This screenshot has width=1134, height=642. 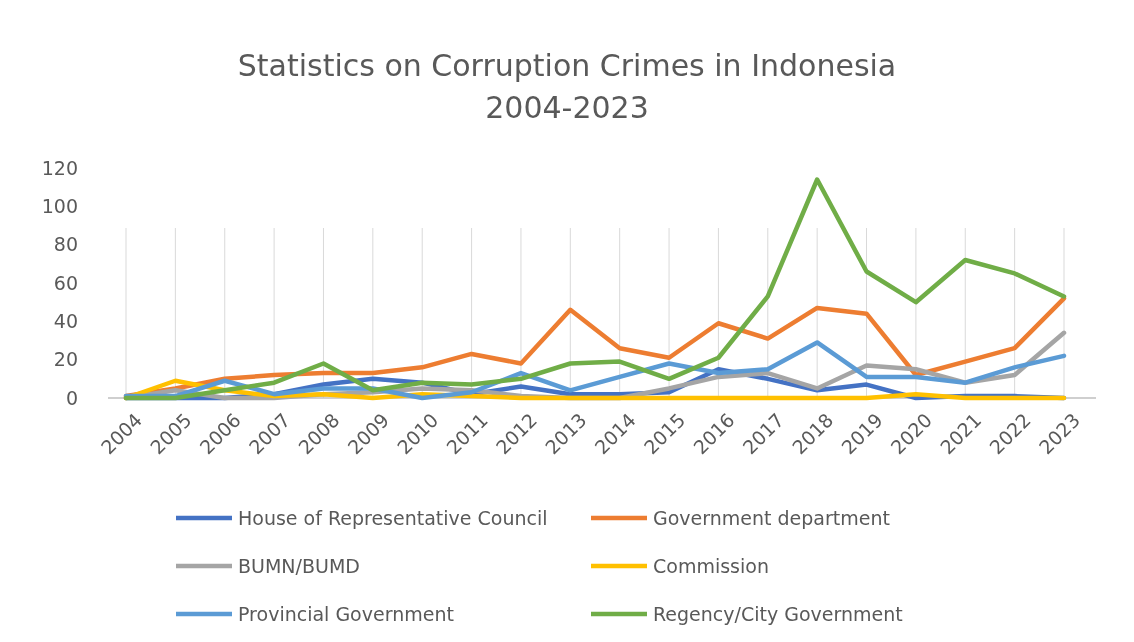 What do you see at coordinates (393, 517) in the screenshot?
I see `legend-label: House of Representative Council` at bounding box center [393, 517].